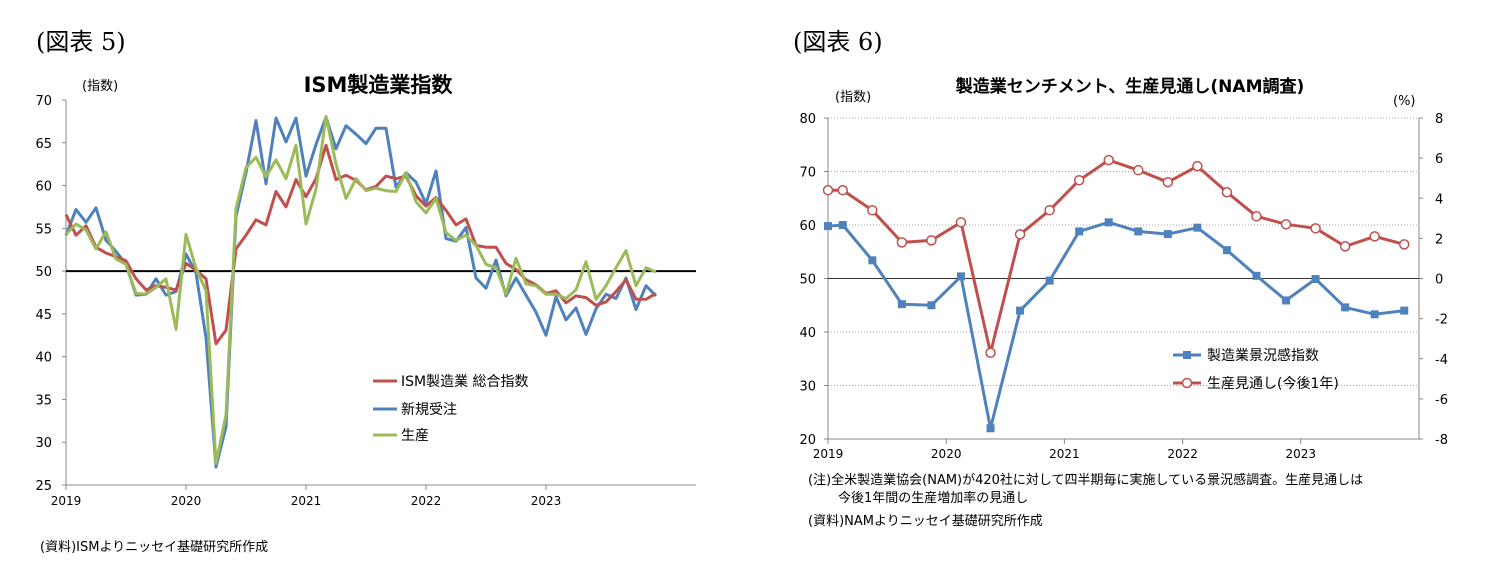 The width and height of the screenshot is (1491, 584). I want to click on y2-axis-label: (%), so click(1404, 101).